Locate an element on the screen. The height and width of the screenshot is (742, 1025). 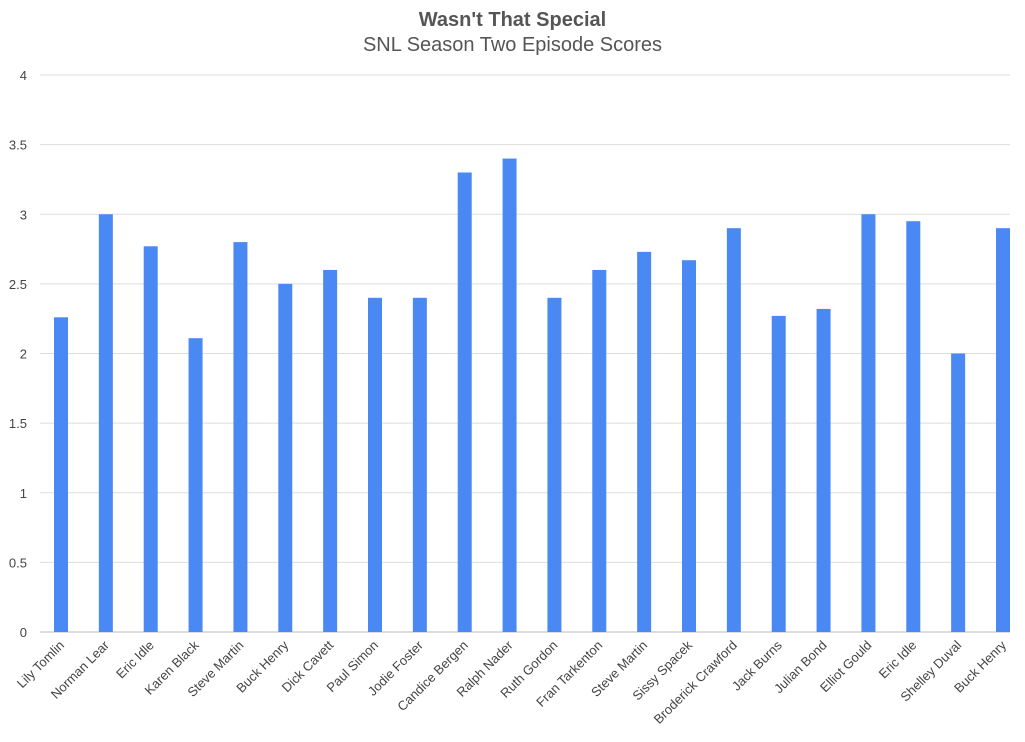
y-tick-label: 0 is located at coordinates (23, 632).